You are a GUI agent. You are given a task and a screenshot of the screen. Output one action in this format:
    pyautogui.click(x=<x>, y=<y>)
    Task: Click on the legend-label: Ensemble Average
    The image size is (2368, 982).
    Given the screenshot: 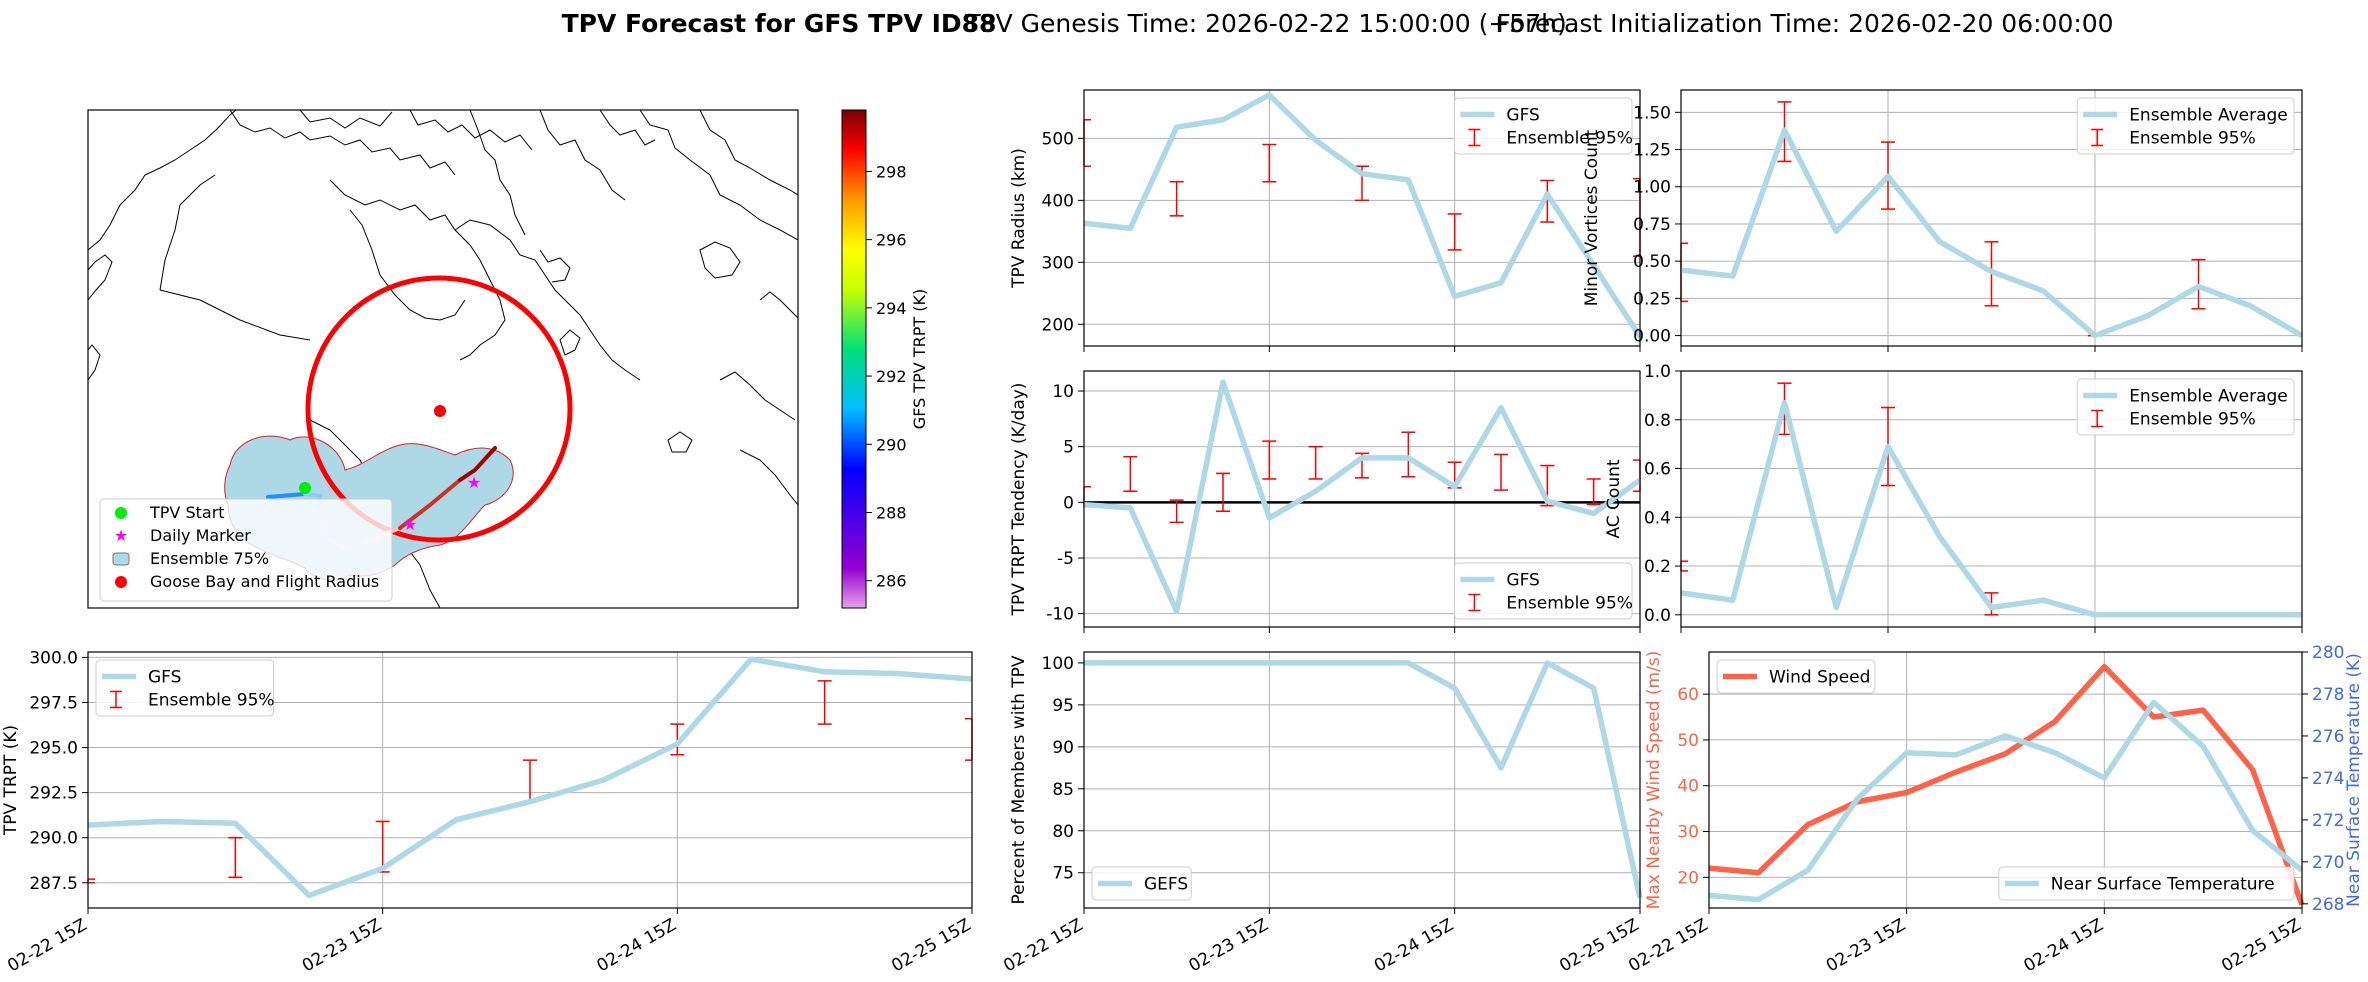 What is the action you would take?
    pyautogui.click(x=2208, y=116)
    